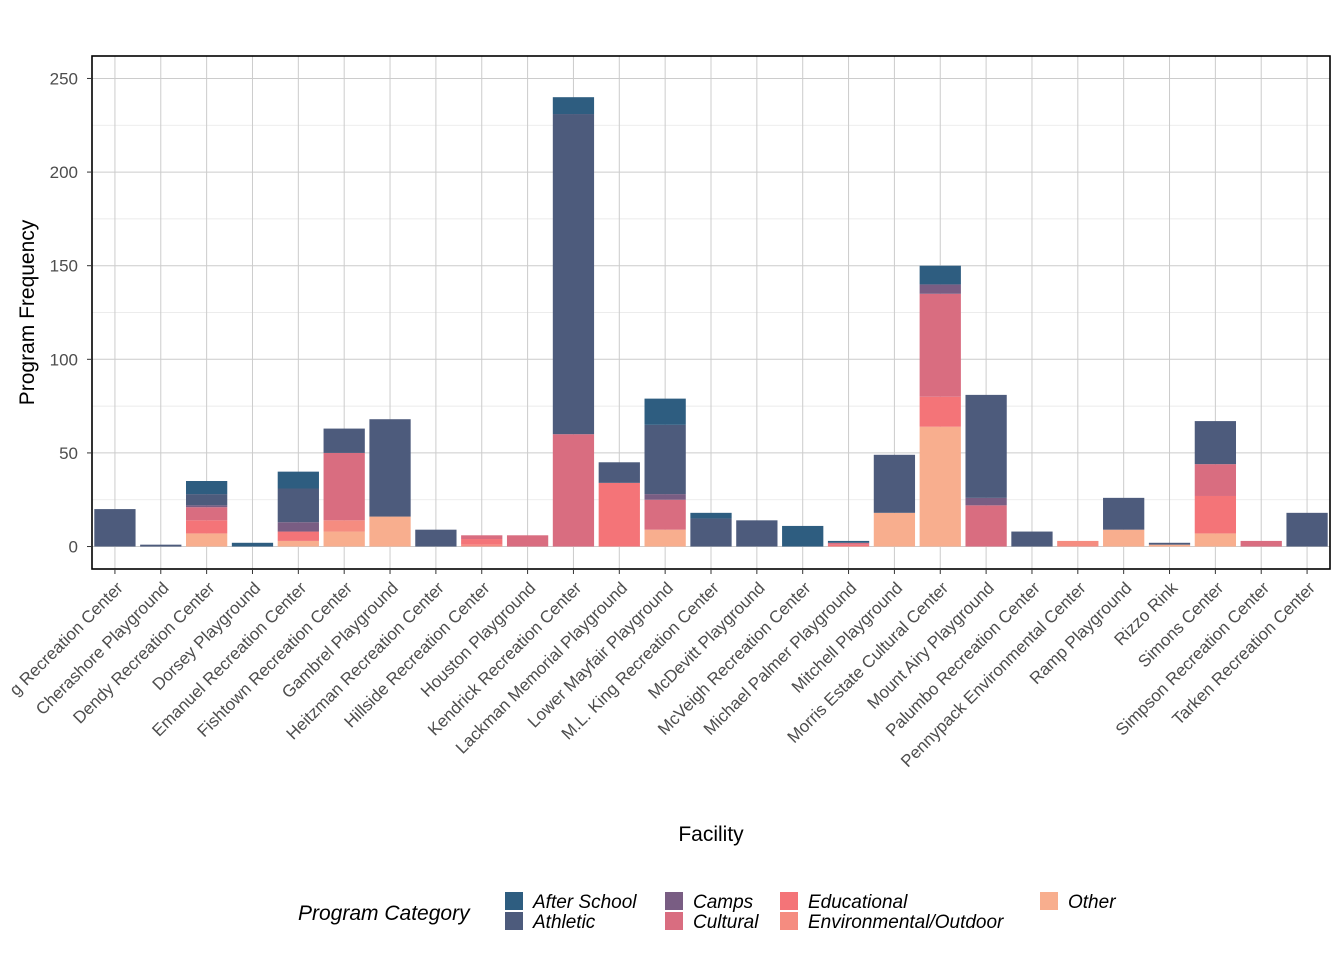 This screenshot has width=1344, height=960. What do you see at coordinates (64, 78) in the screenshot?
I see `y-tick-label: 250` at bounding box center [64, 78].